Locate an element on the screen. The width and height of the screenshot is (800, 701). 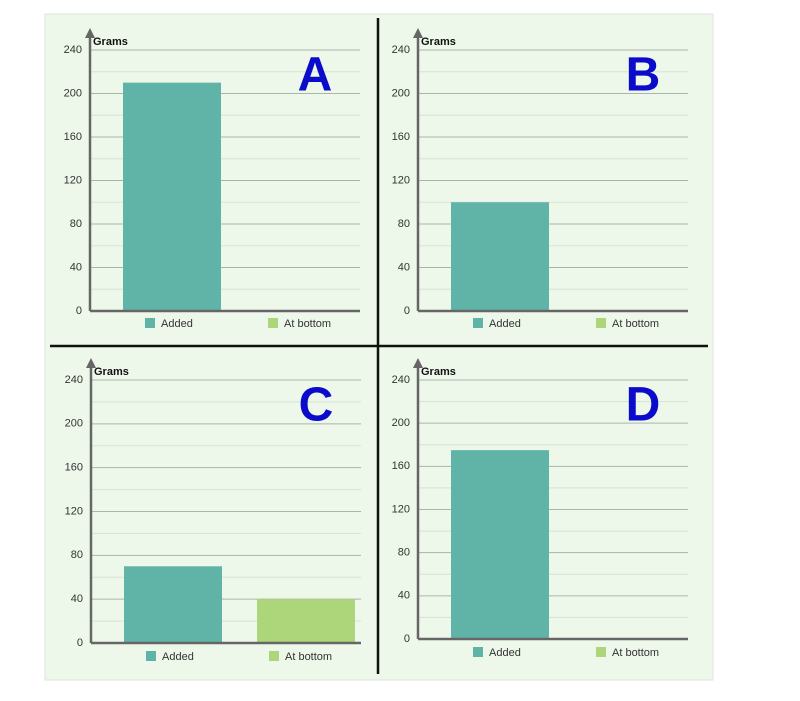
panel-letter: A is located at coordinates (315, 75).